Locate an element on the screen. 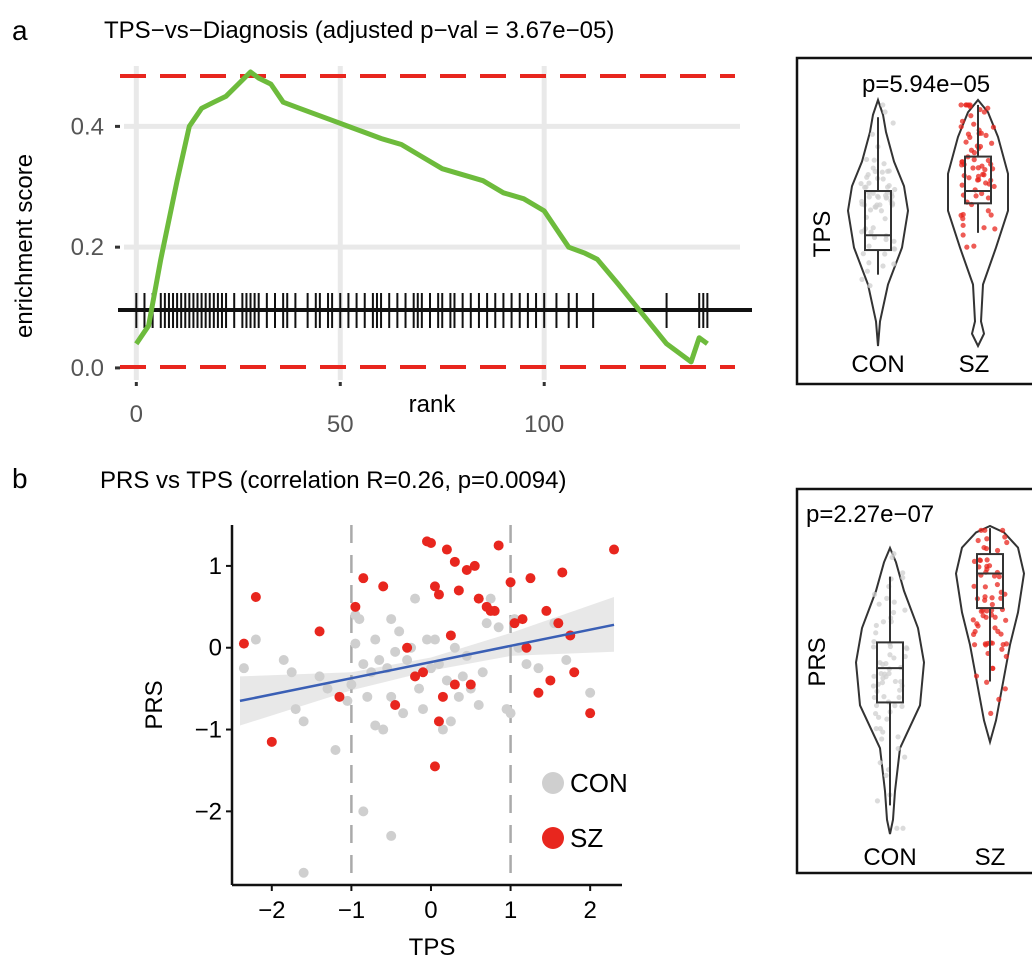 This screenshot has width=1032, height=963. b-y-tick-label-0: −2 is located at coordinates (208, 811).